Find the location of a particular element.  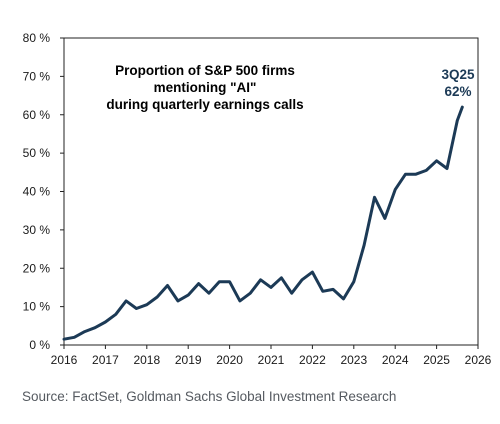

annotation-label: 3Q25 is located at coordinates (458, 74).